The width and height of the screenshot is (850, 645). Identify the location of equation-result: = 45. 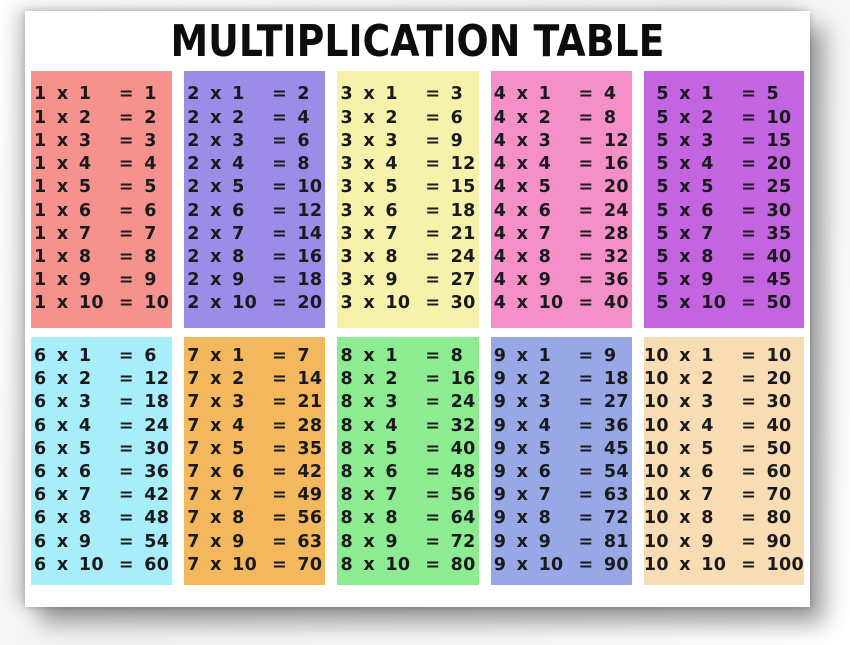
(603, 448).